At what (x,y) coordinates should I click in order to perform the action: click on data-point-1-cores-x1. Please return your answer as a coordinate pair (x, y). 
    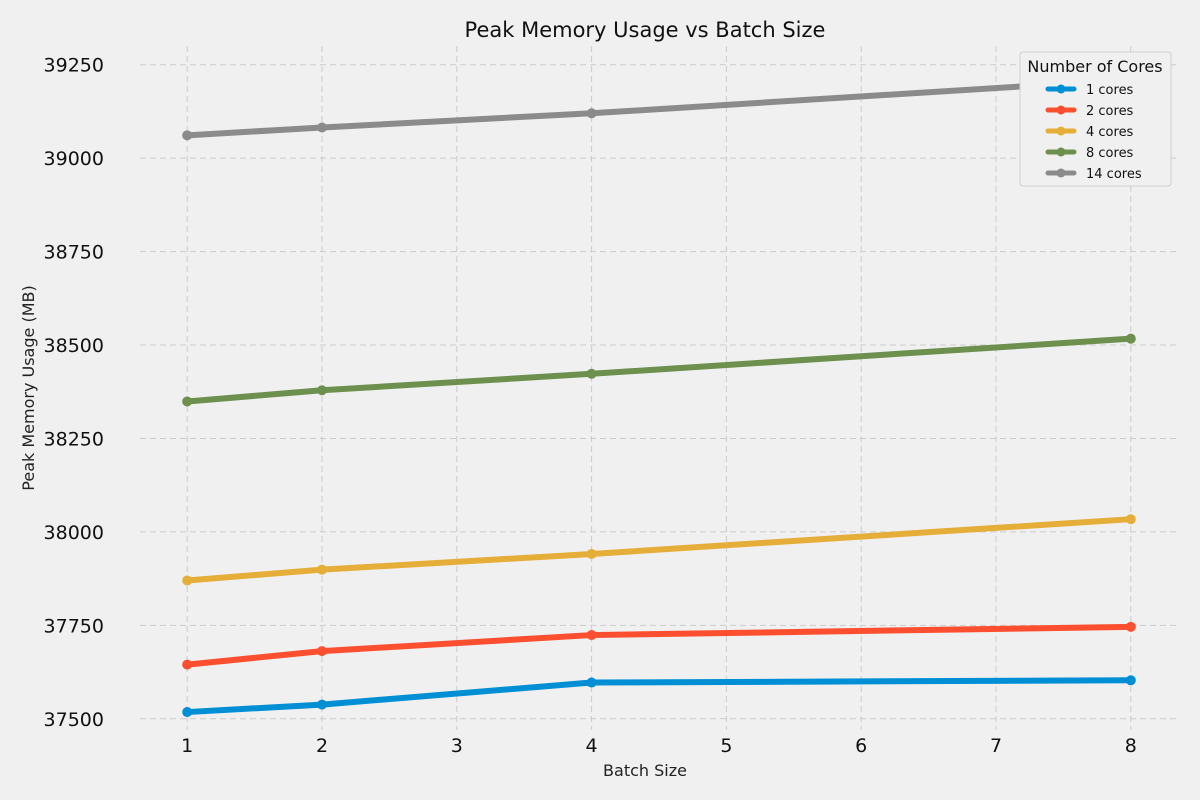
    Looking at the image, I should click on (187, 712).